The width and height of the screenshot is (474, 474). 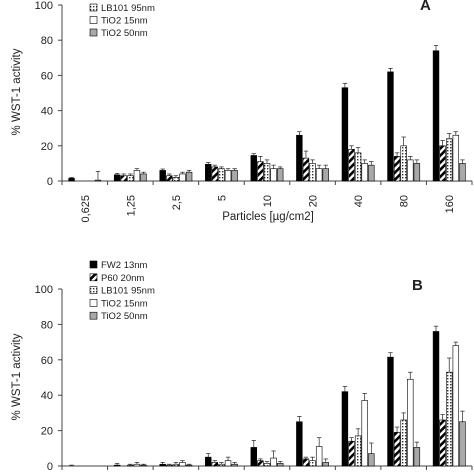 What do you see at coordinates (124, 21) in the screenshot?
I see `legend-label: TiO2 15nm` at bounding box center [124, 21].